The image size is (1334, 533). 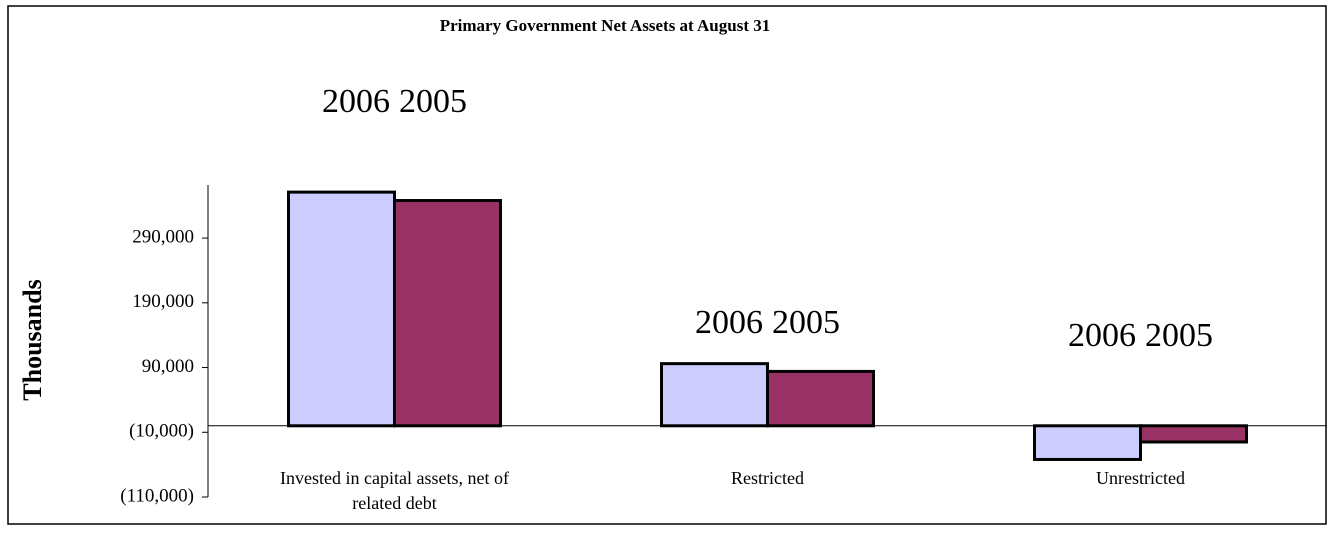 What do you see at coordinates (32, 339) in the screenshot?
I see `y-axis-label: Thousands` at bounding box center [32, 339].